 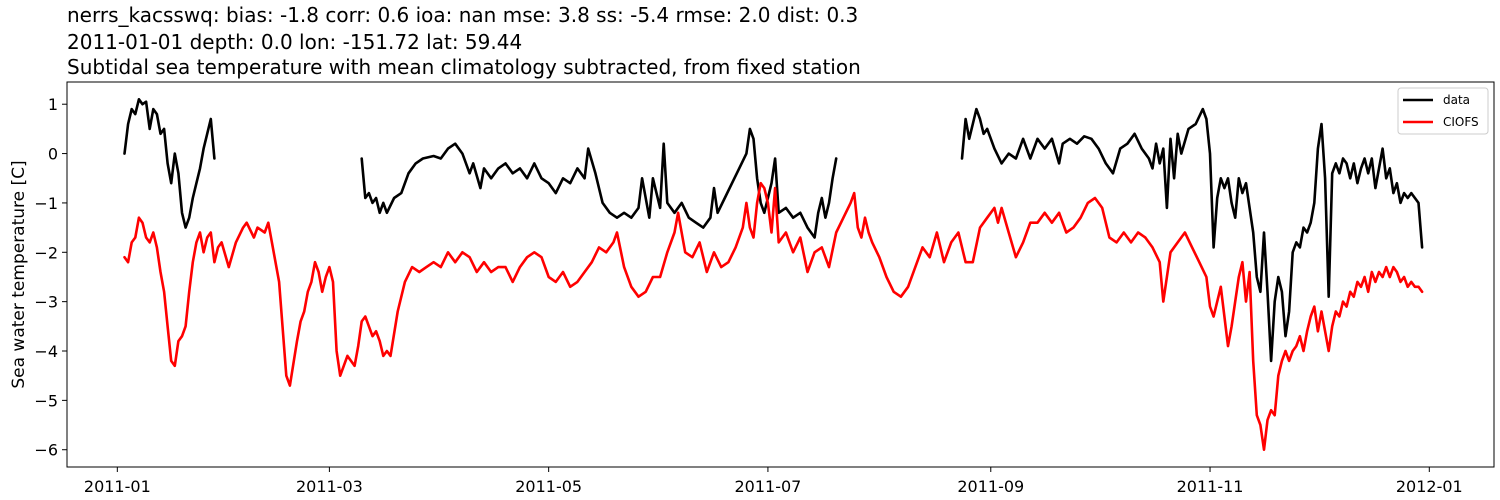 I want to click on legend-label-data: data, so click(x=1456, y=100).